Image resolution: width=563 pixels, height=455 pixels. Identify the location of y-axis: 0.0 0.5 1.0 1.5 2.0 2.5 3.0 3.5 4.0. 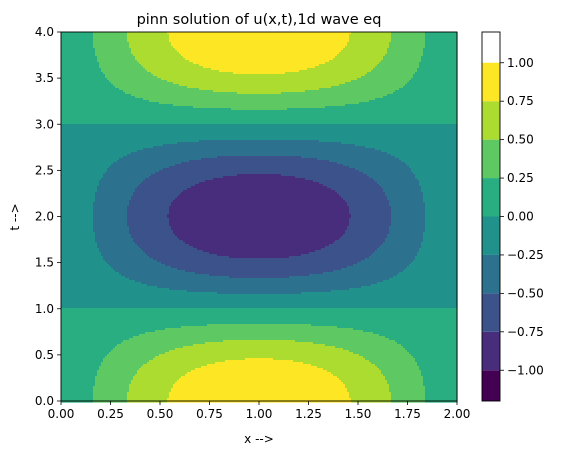
(48, 216).